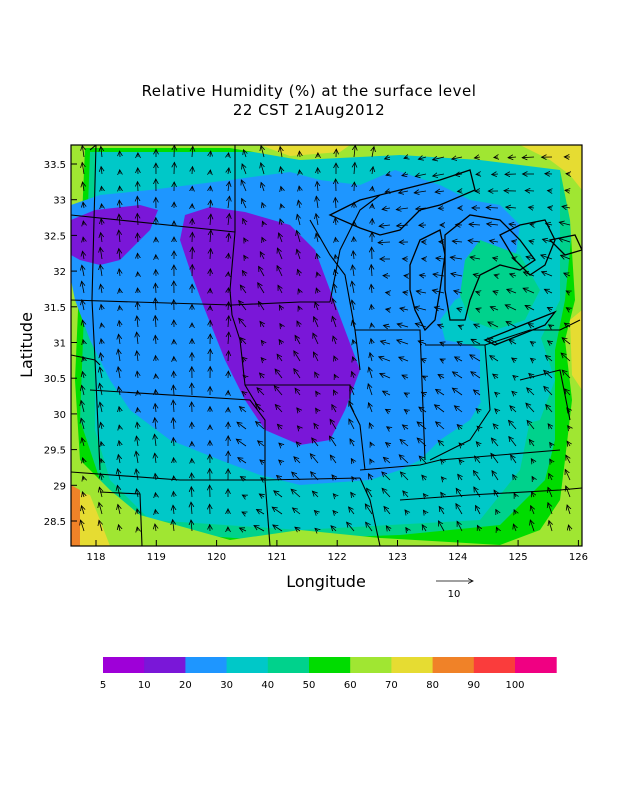 The height and width of the screenshot is (800, 618). What do you see at coordinates (309, 110) in the screenshot?
I see `map-subtitle: 22 CST 21Aug2012` at bounding box center [309, 110].